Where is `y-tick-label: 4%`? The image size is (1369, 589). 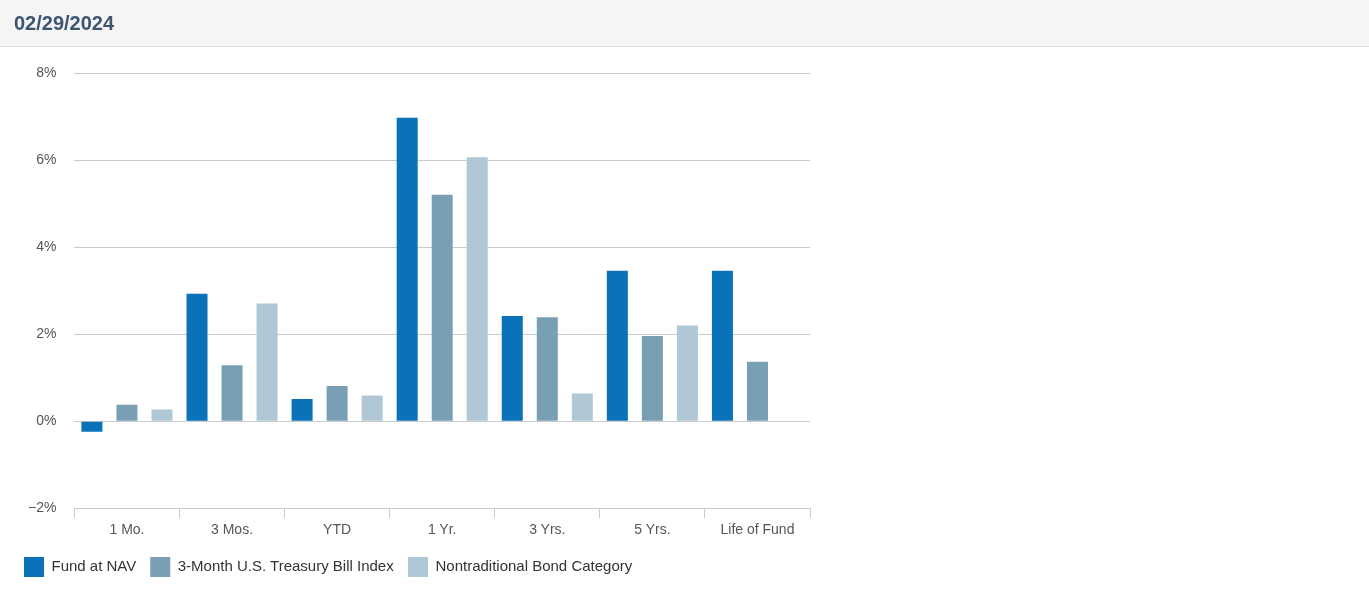 y-tick-label: 4% is located at coordinates (46, 246).